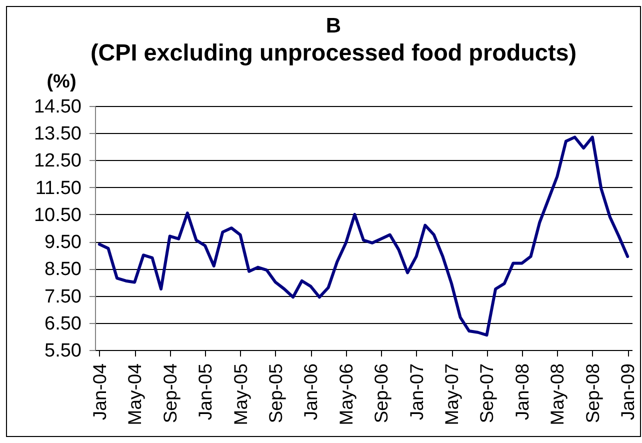  What do you see at coordinates (275, 394) in the screenshot?
I see `x-tick-label: Sep-05` at bounding box center [275, 394].